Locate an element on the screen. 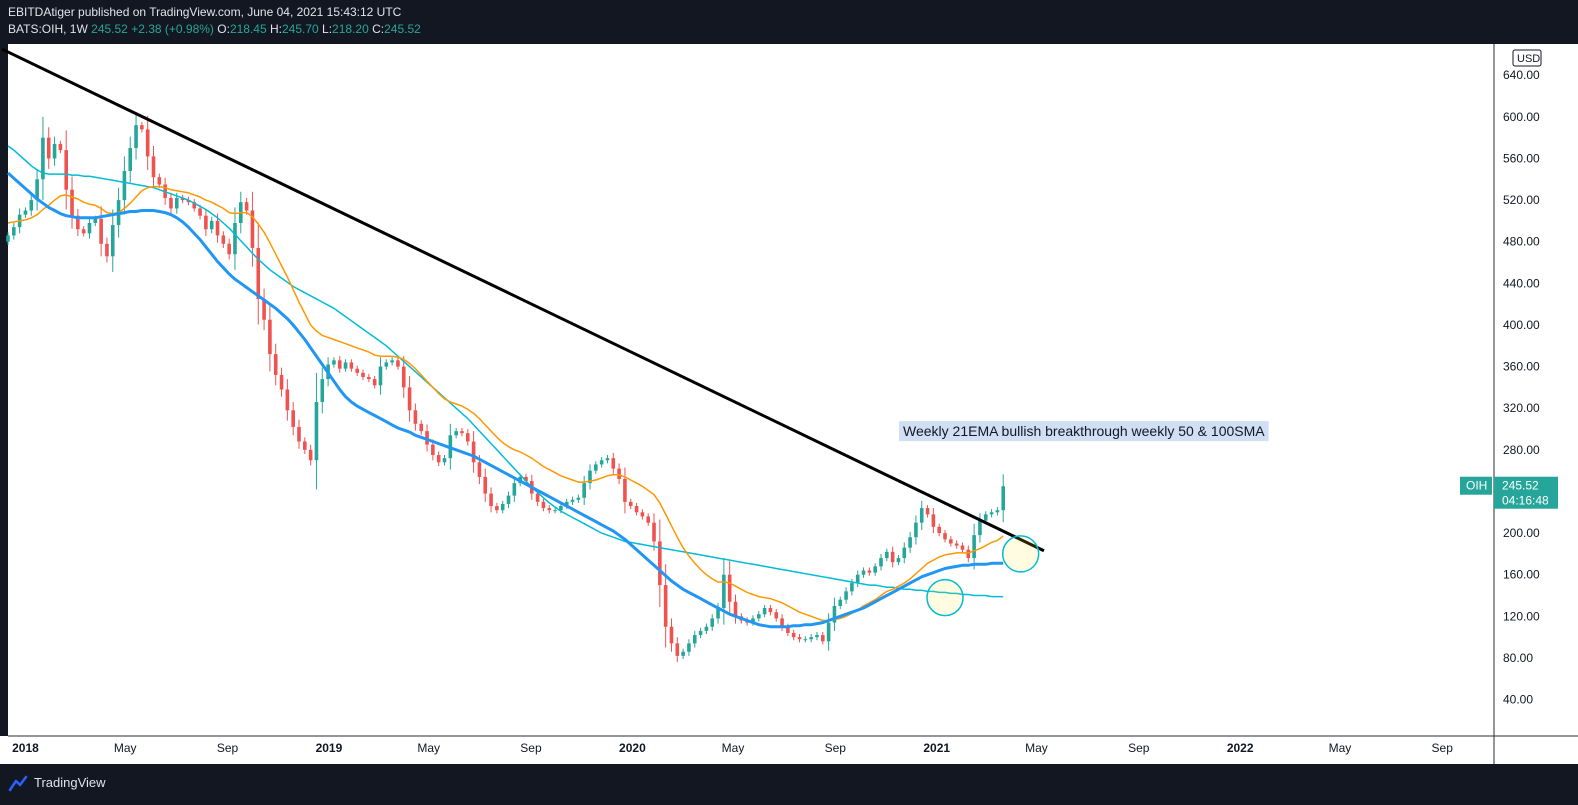 The width and height of the screenshot is (1578, 805). symbol-name: BATS:OIH, 1W is located at coordinates (48, 29).